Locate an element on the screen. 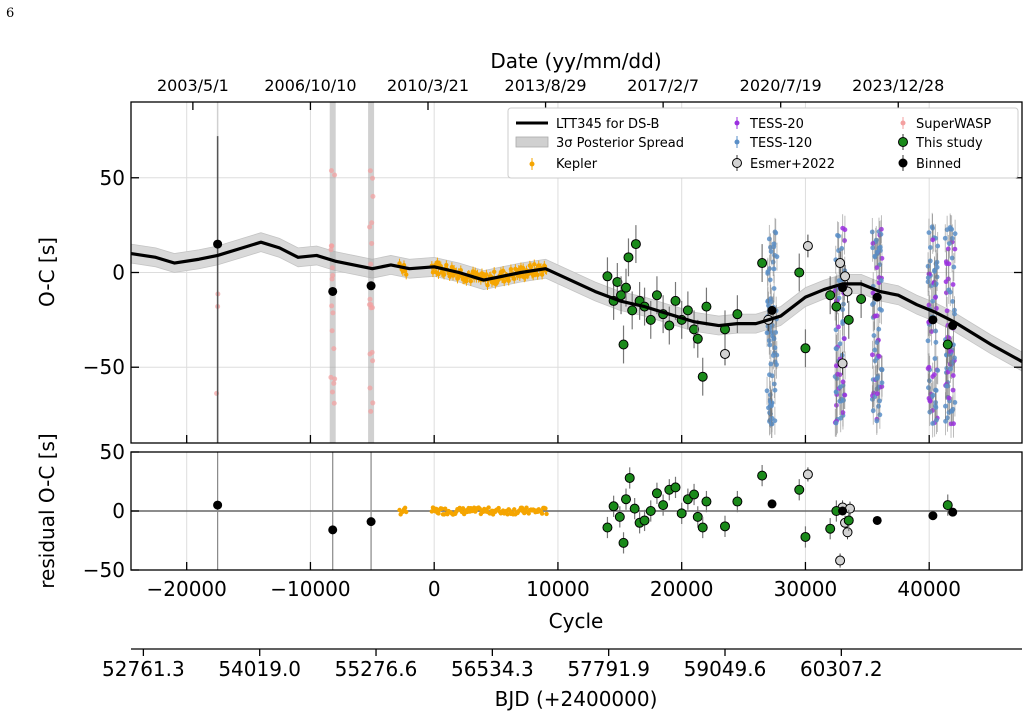  bottom-y-tick-label: −50 is located at coordinates (104, 570).